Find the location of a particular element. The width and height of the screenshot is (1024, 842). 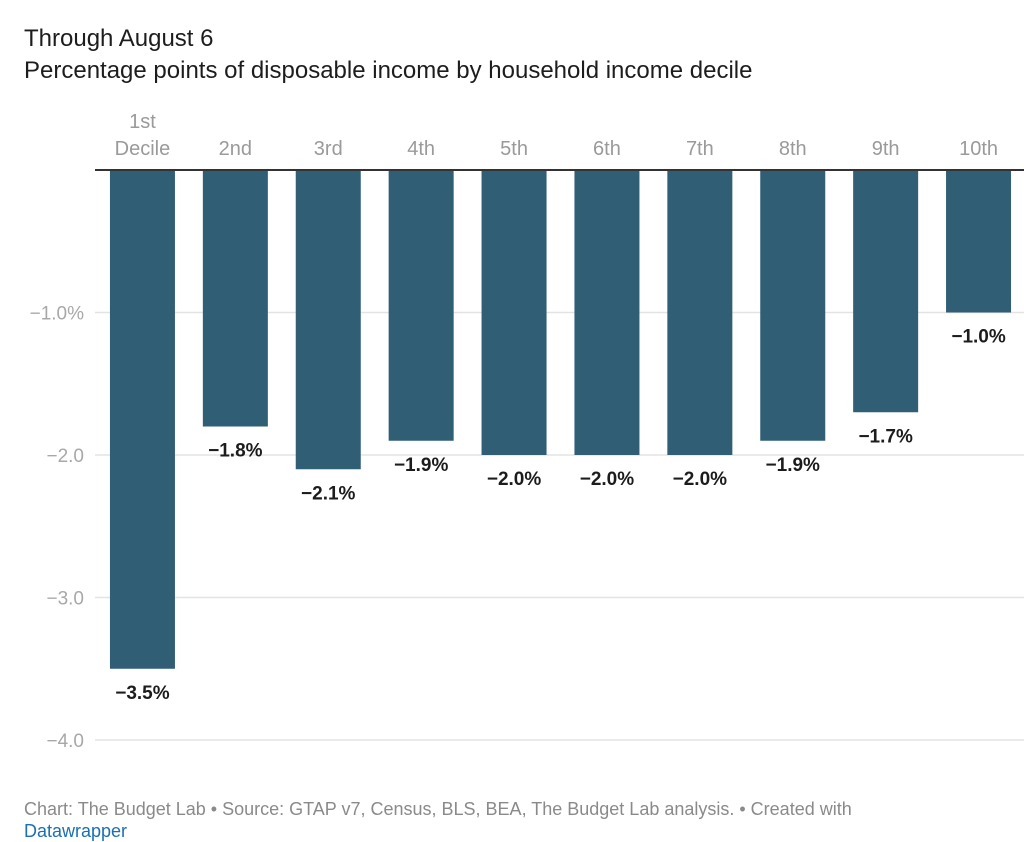

x-axis-labels: 1st Decile 2nd 3rd 4th 5th 6th 7th 8th 9th 10th is located at coordinates (556, 135).